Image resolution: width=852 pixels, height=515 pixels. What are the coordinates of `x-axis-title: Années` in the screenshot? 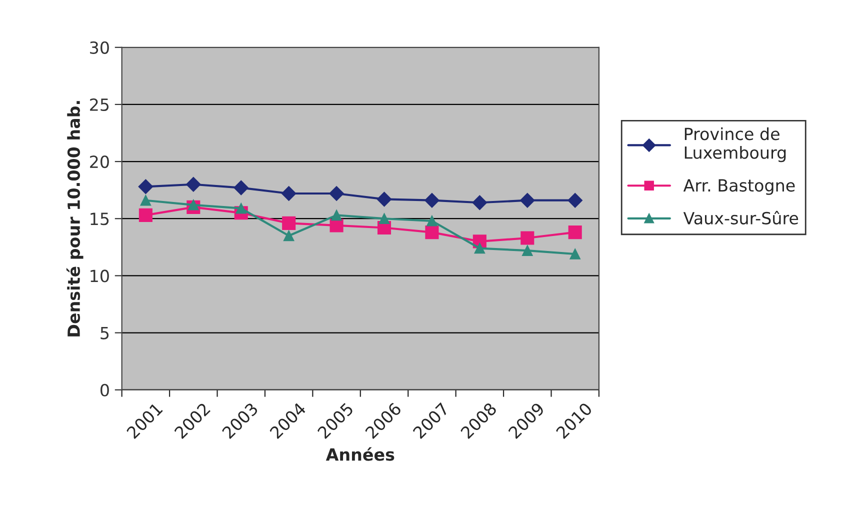 It's located at (360, 454).